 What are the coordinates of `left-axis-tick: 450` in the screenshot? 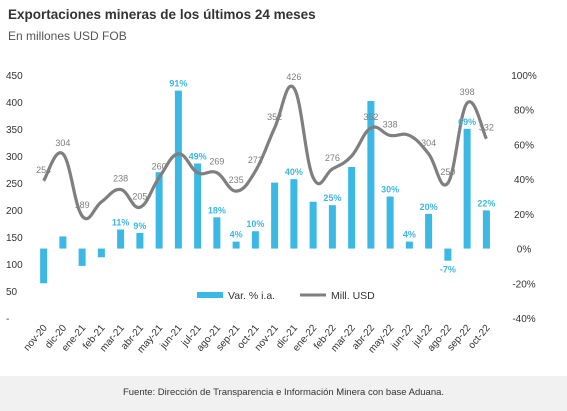 It's located at (14, 76).